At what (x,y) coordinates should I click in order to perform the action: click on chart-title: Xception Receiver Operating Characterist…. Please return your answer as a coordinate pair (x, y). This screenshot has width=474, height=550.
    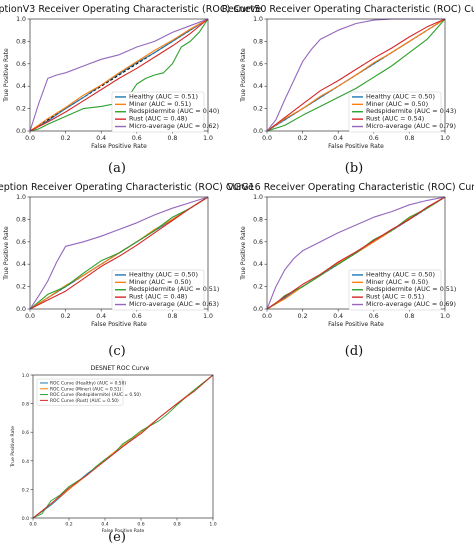
    Looking at the image, I should click on (127, 187).